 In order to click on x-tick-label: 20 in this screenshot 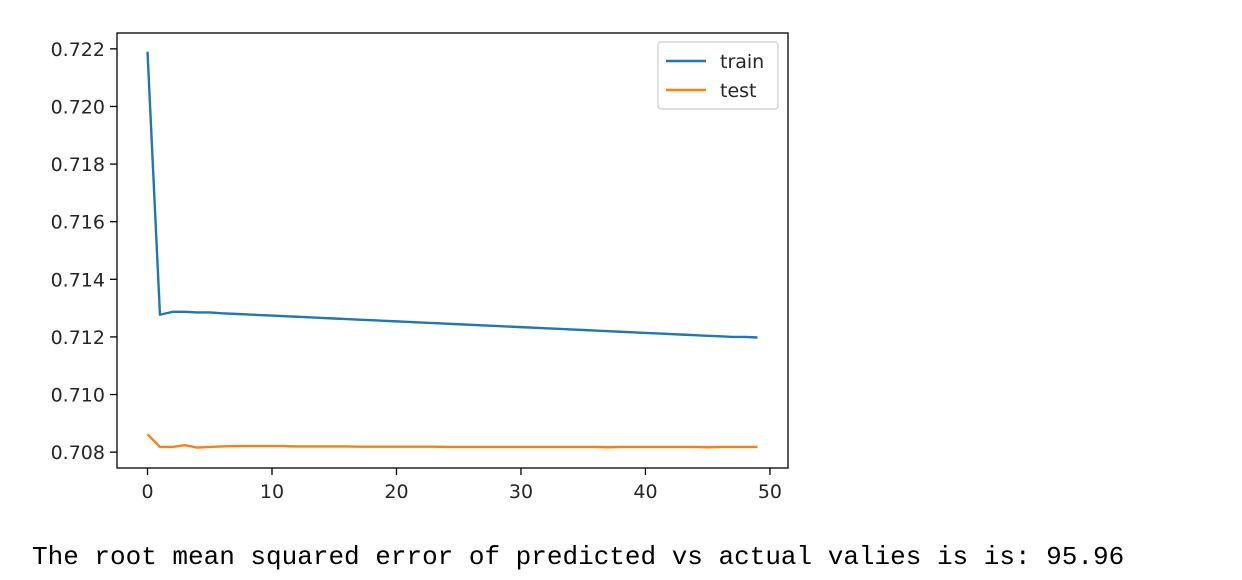, I will do `click(396, 492)`.